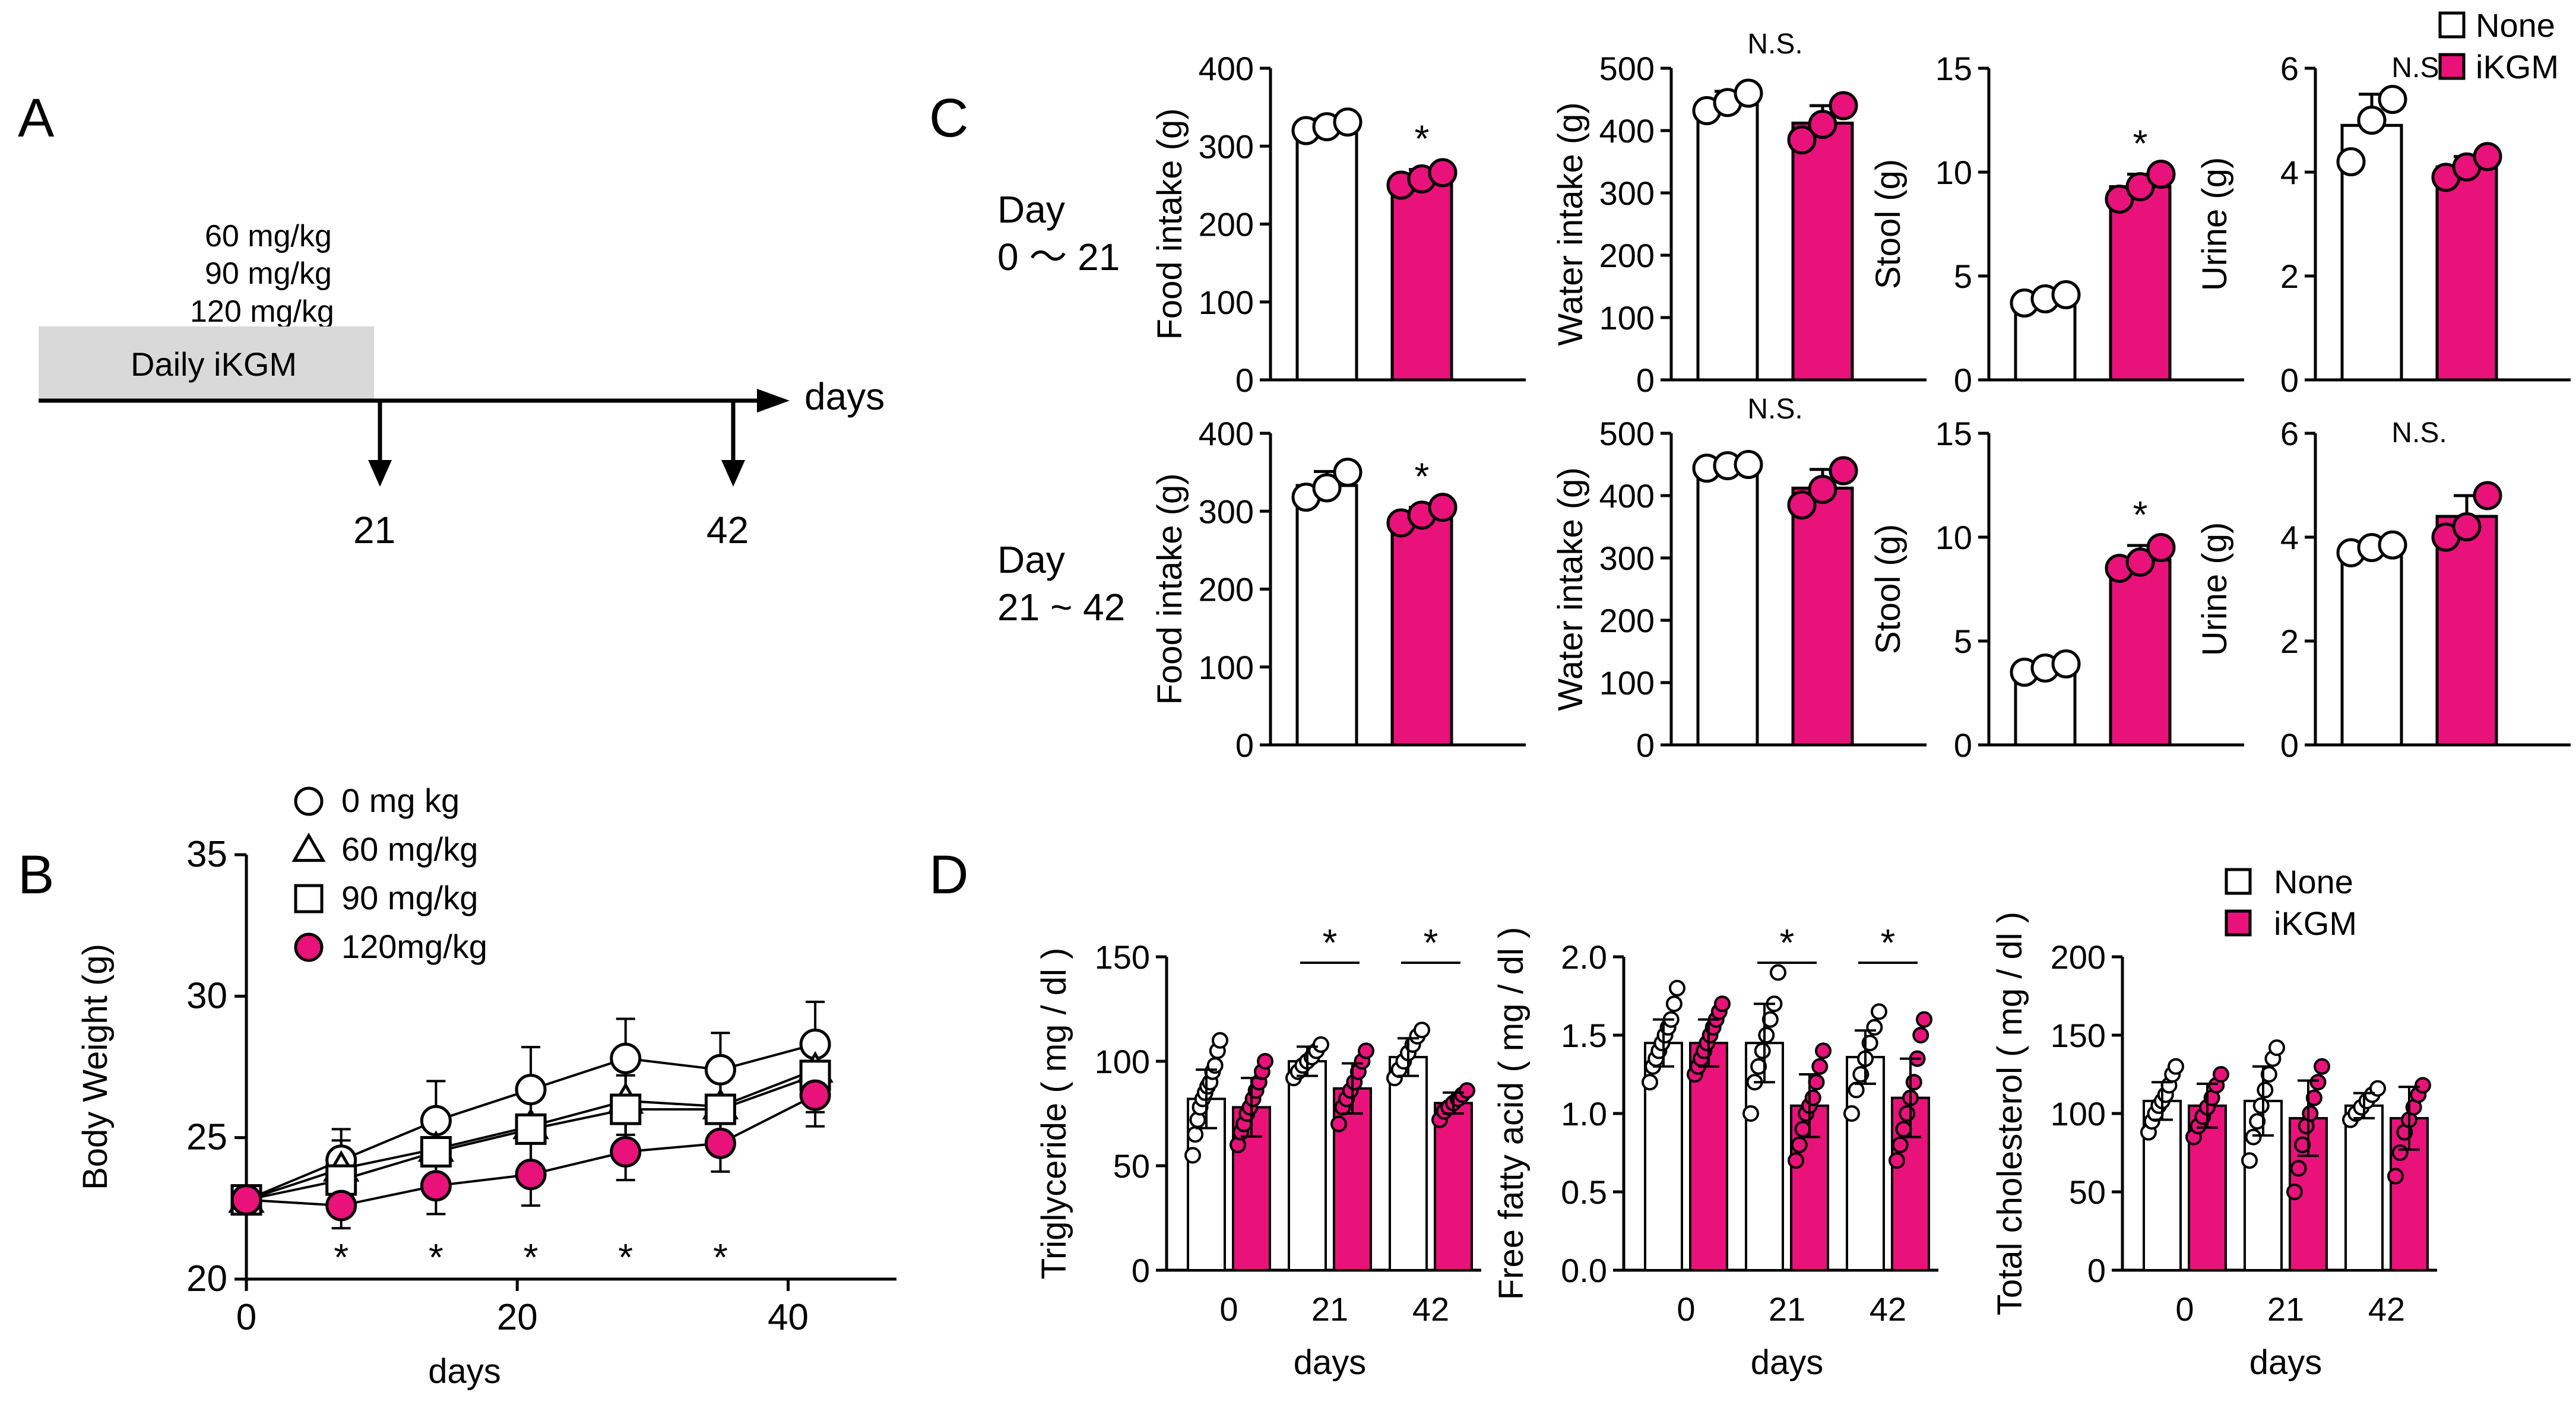 The height and width of the screenshot is (1418, 2576). Describe the element at coordinates (844, 396) in the screenshot. I see `timeline-axis-label: days` at that location.